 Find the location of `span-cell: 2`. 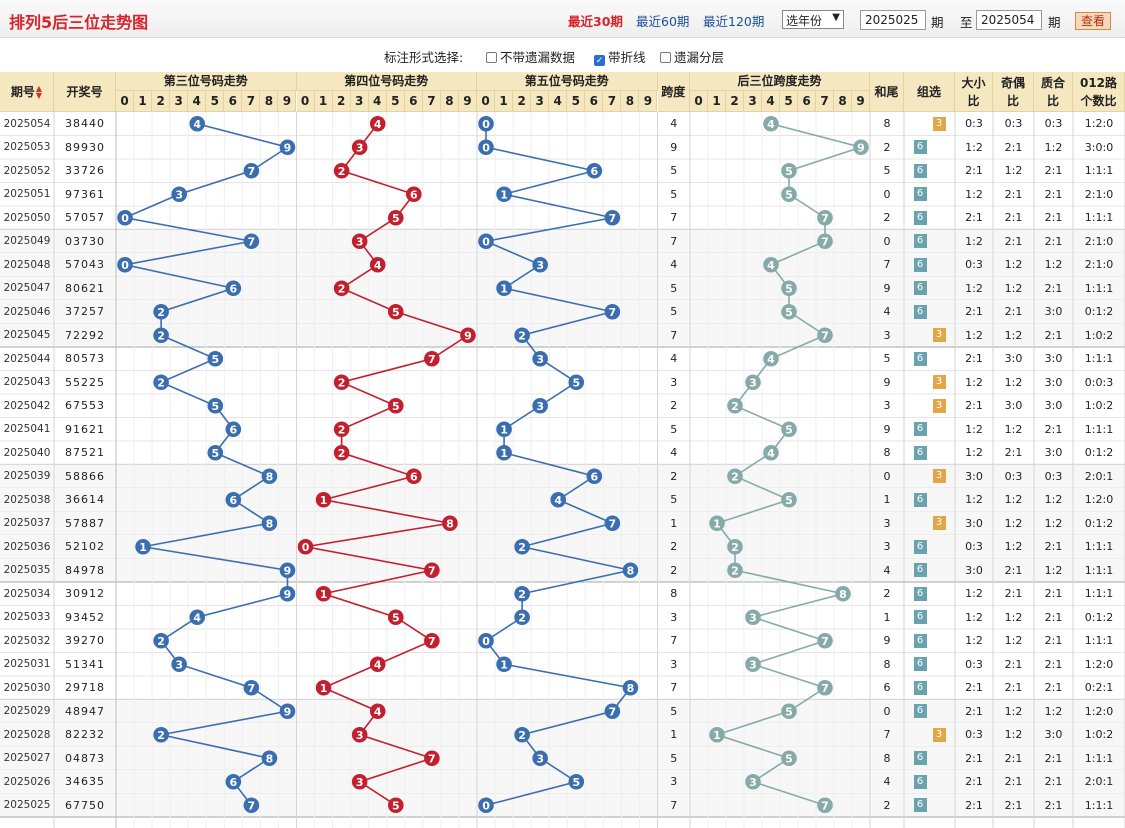

span-cell: 2 is located at coordinates (674, 406).